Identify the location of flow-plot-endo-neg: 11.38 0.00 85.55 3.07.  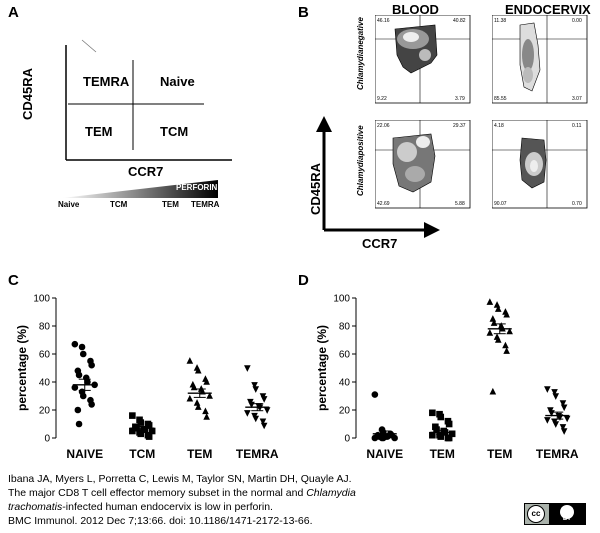
(539, 62).